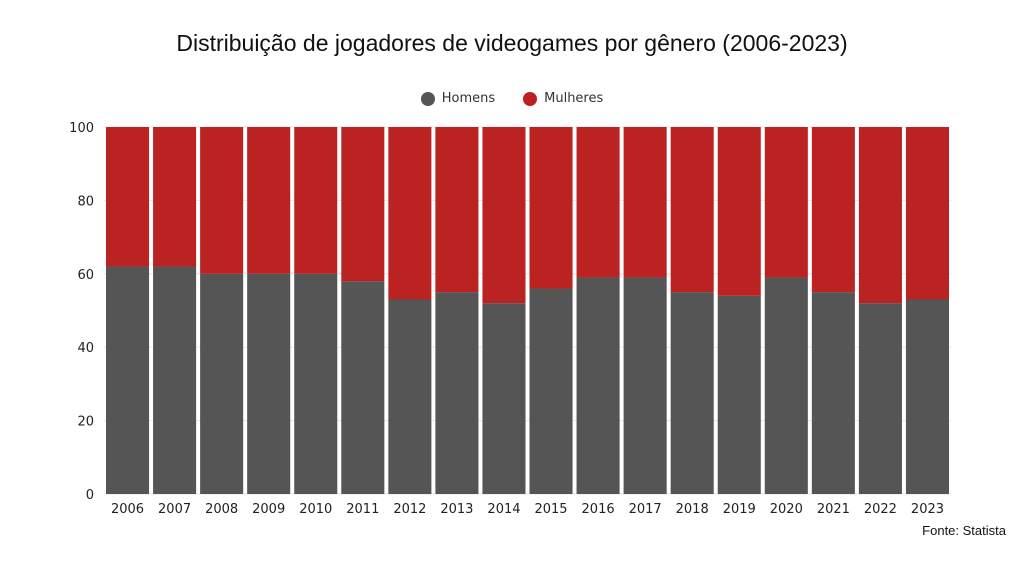  Describe the element at coordinates (530, 98) in the screenshot. I see `legend-marker-mulheres` at that location.